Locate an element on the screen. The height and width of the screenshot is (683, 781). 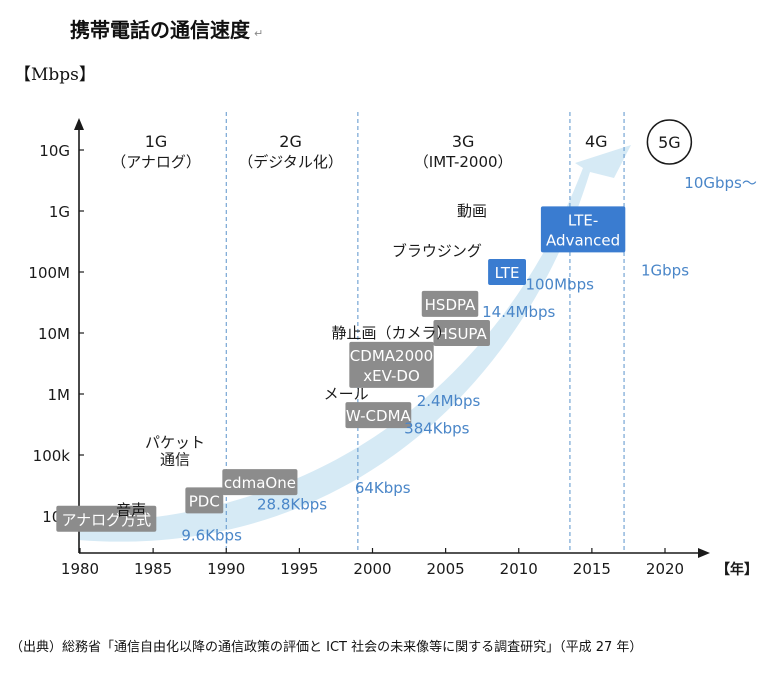
y-unit-label: 【Mbps】 is located at coordinates (55, 75).